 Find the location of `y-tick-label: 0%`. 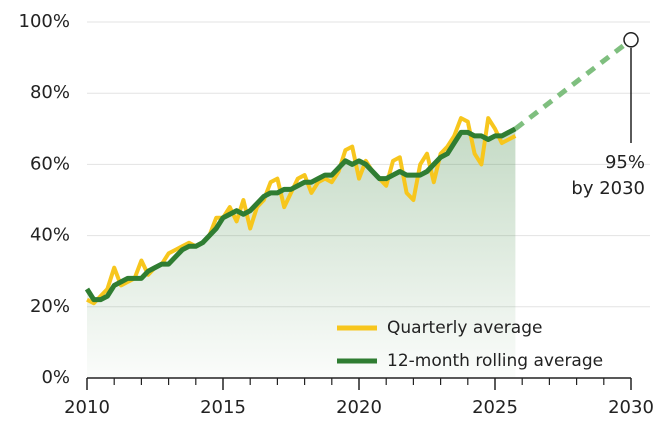

y-tick-label: 0% is located at coordinates (55, 377).